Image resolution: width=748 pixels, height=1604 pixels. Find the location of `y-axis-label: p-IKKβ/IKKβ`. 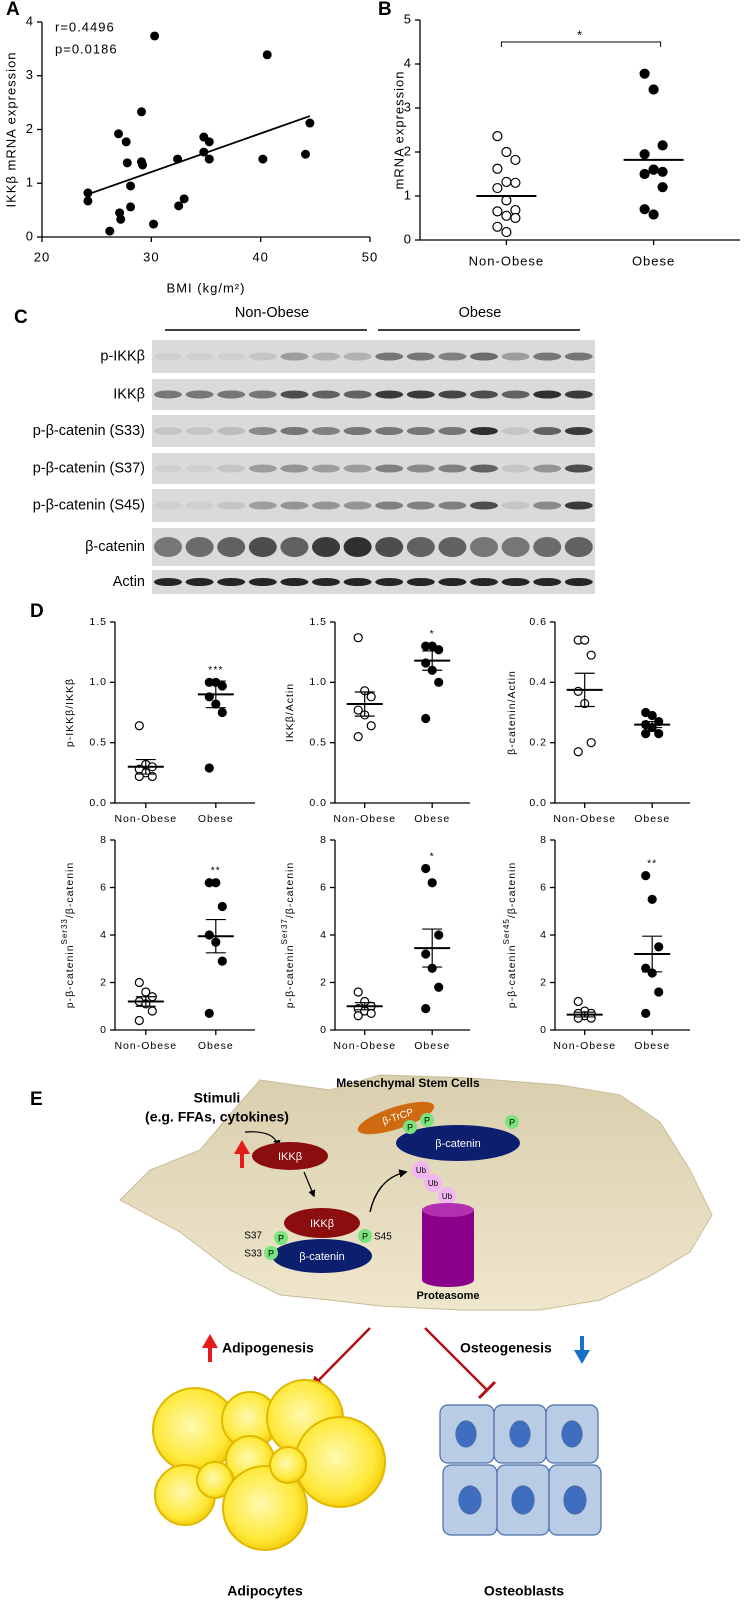

y-axis-label: p-IKKβ/IKKβ is located at coordinates (70, 712).